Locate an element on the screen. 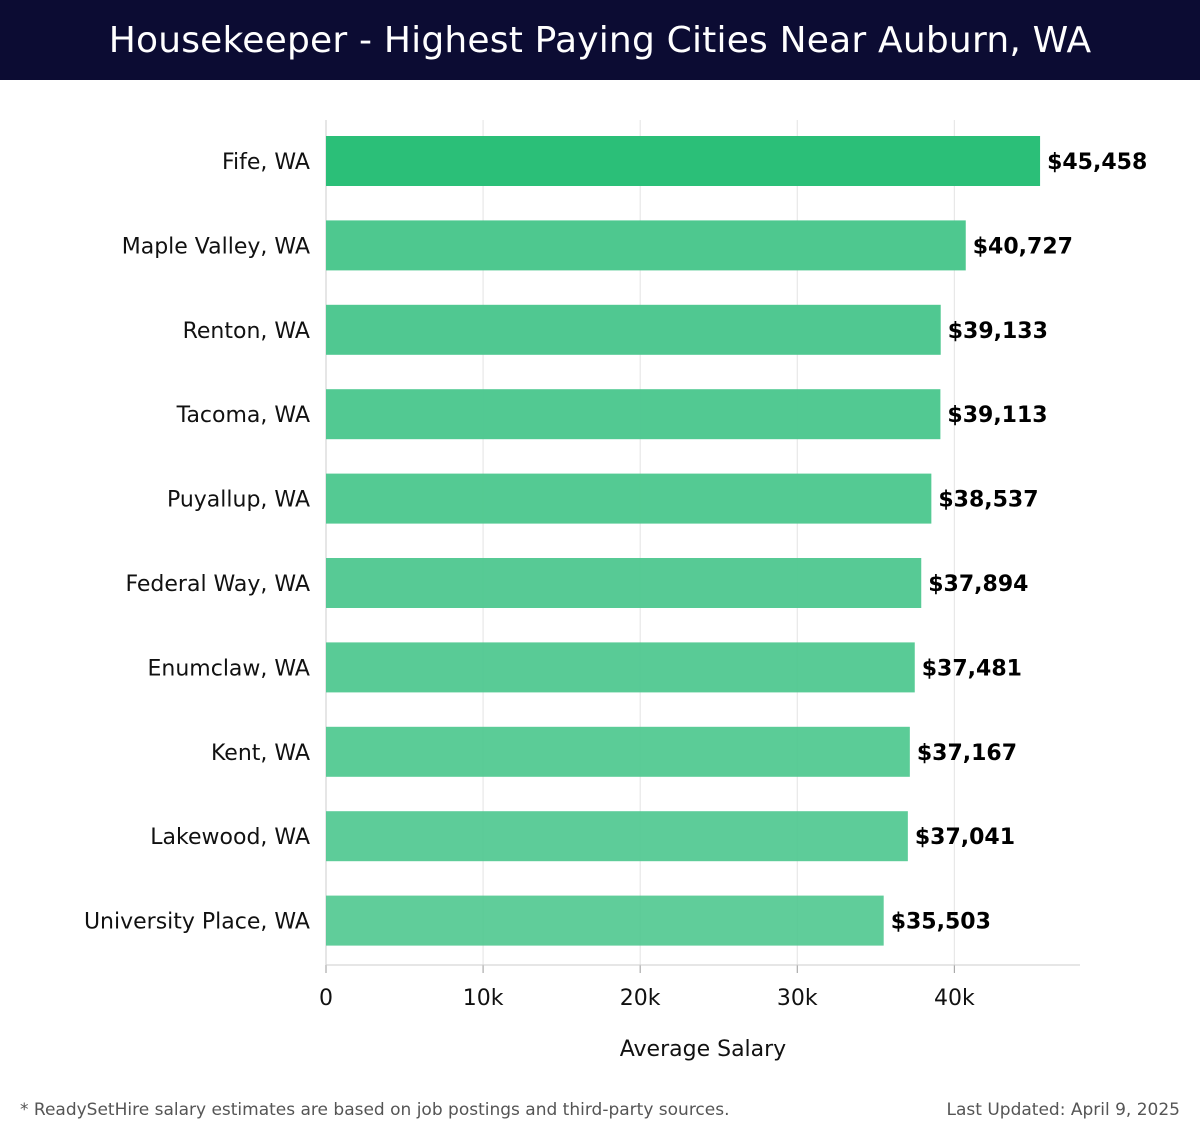 This screenshot has height=1140, width=1200. data-label: $38,537 is located at coordinates (988, 500).